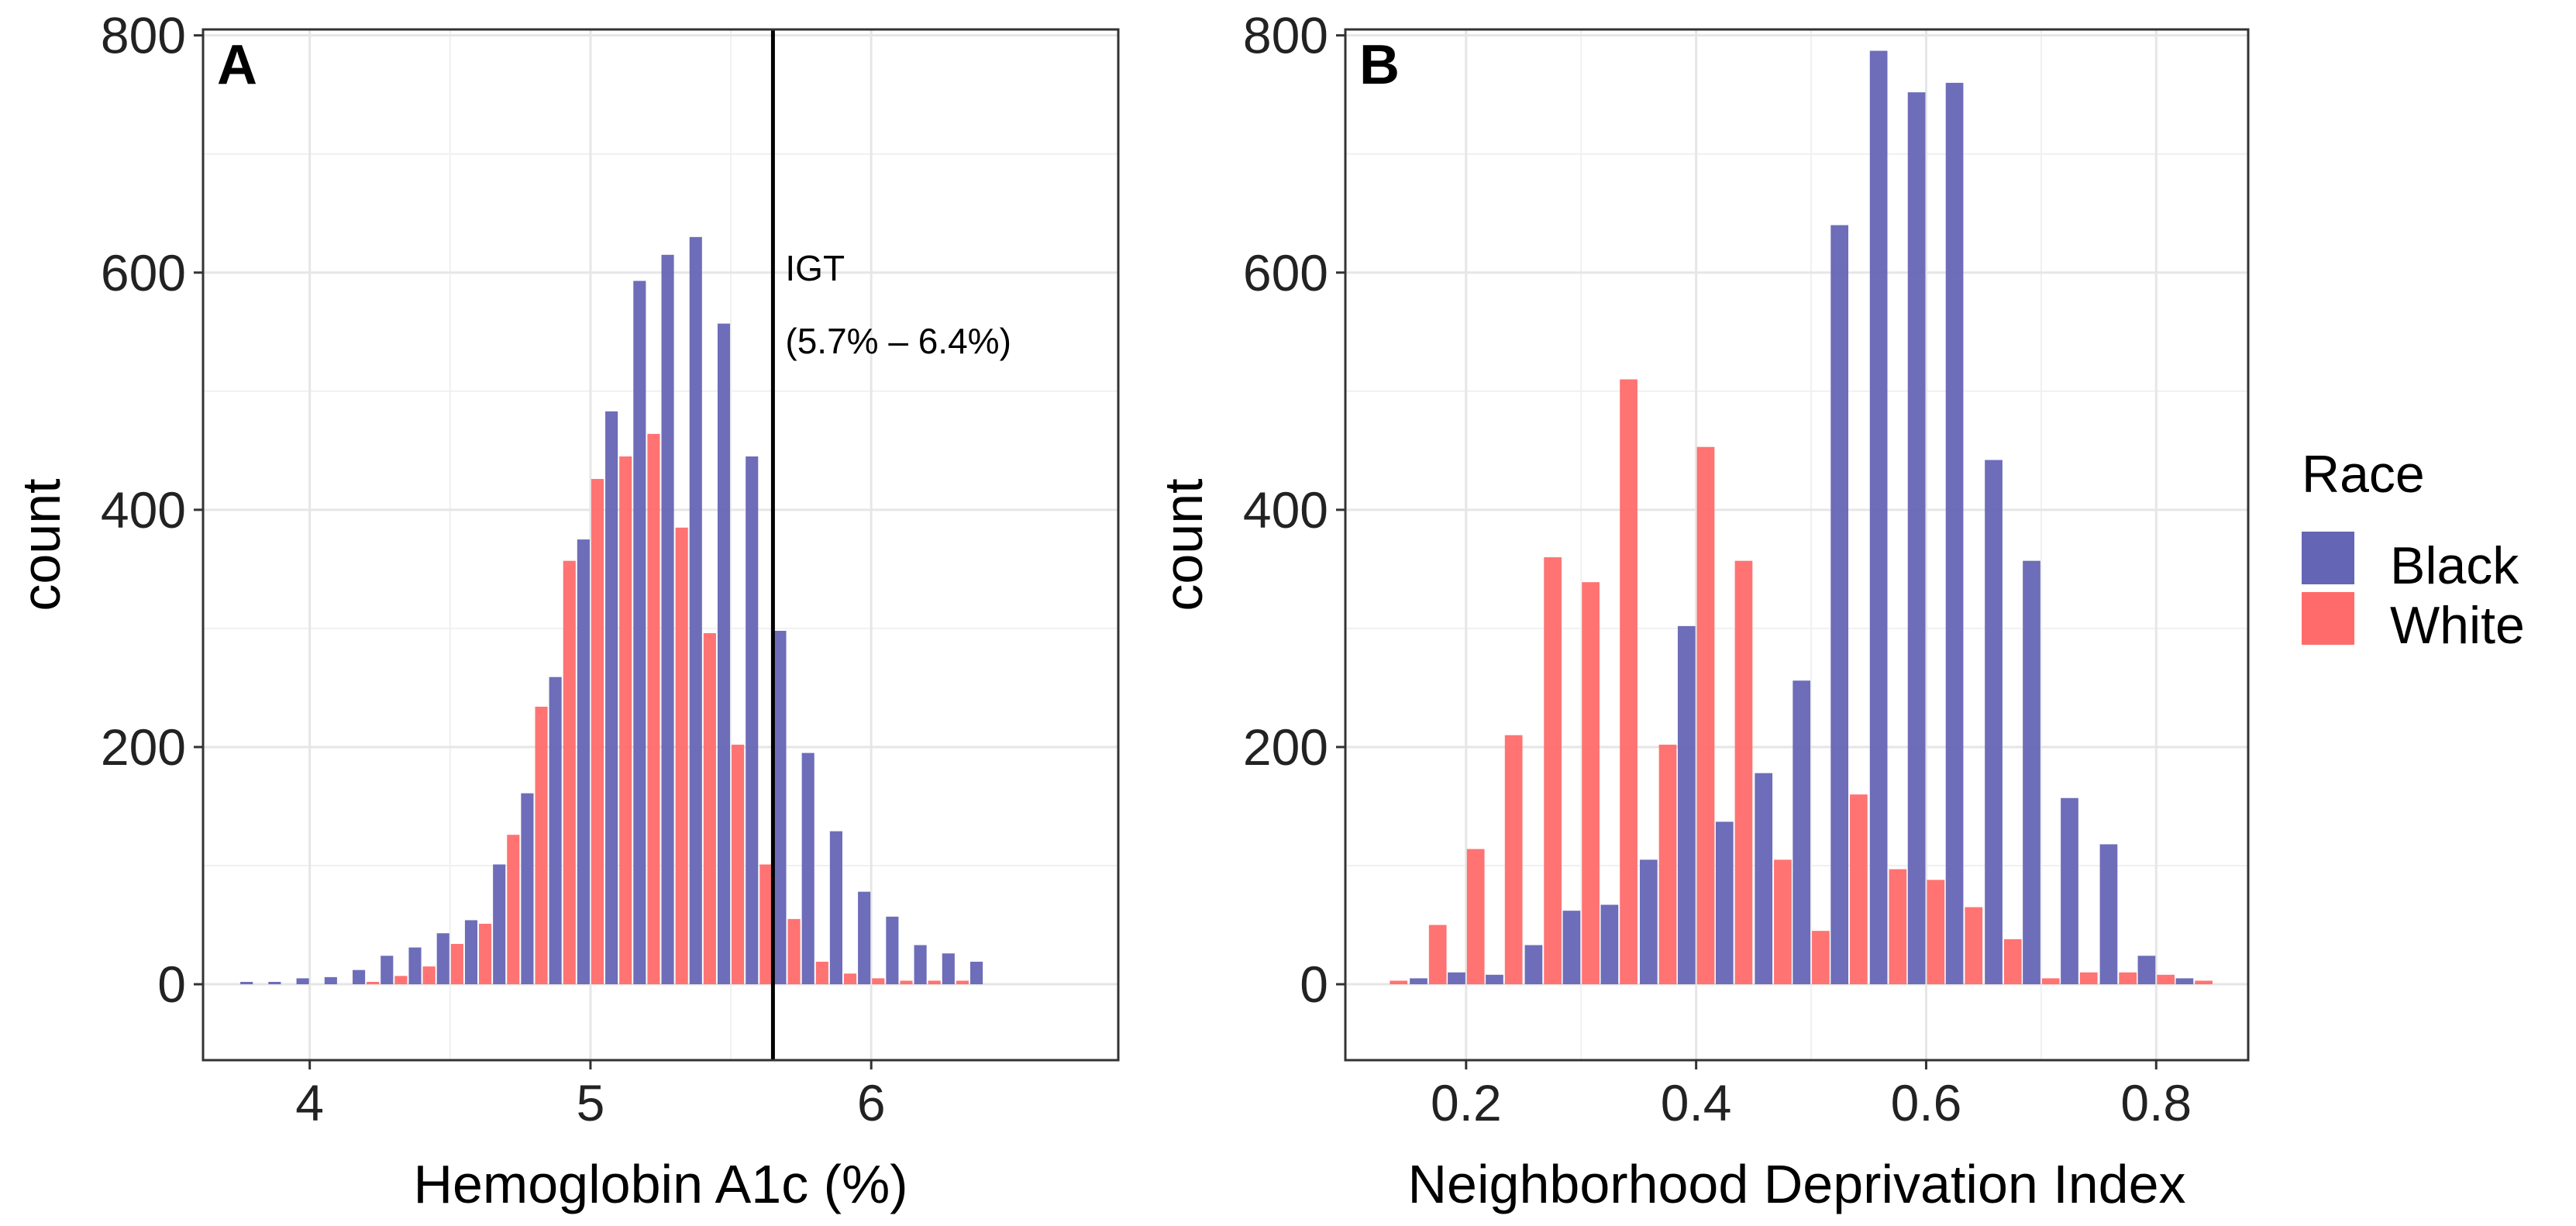 The width and height of the screenshot is (2576, 1226). What do you see at coordinates (2454, 565) in the screenshot?
I see `legend-label-black: Black` at bounding box center [2454, 565].